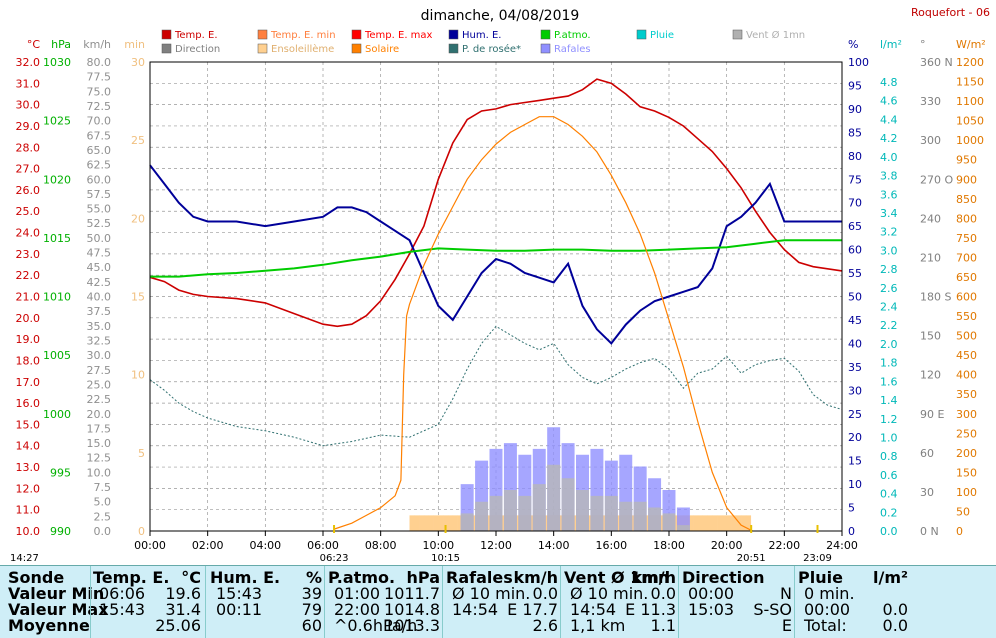 This screenshot has height=638, width=996. Describe the element at coordinates (362, 577) in the screenshot. I see `stats-cell: P.atmo.` at that location.